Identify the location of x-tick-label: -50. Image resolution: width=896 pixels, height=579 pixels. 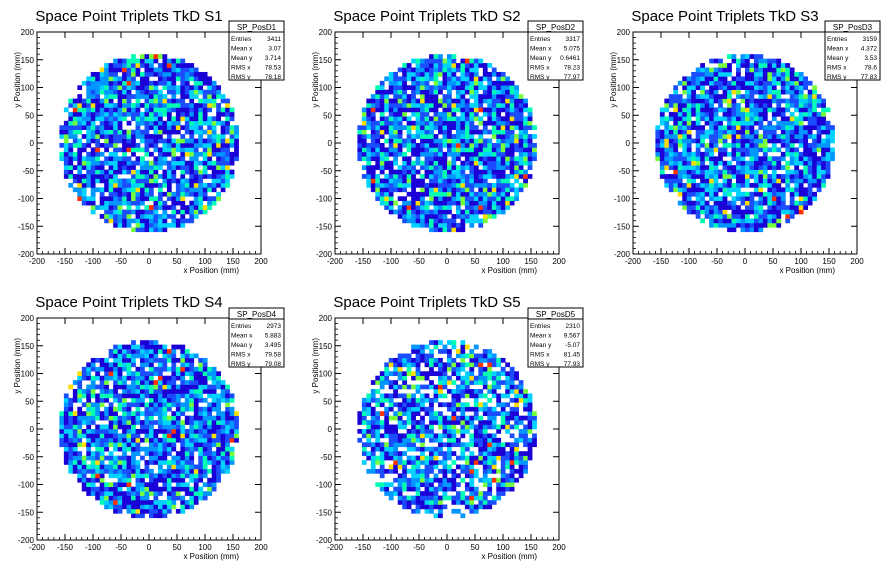
(717, 261).